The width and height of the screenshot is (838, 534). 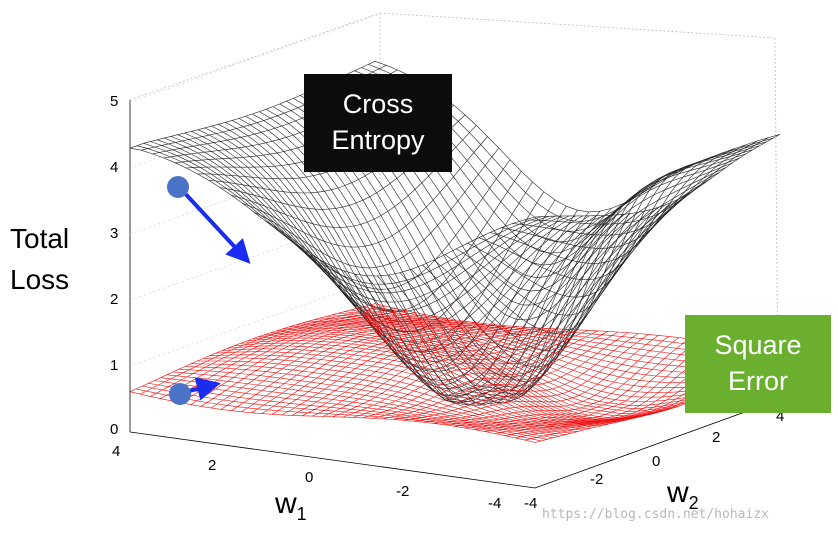 What do you see at coordinates (114, 233) in the screenshot?
I see `y-tick-3: 3` at bounding box center [114, 233].